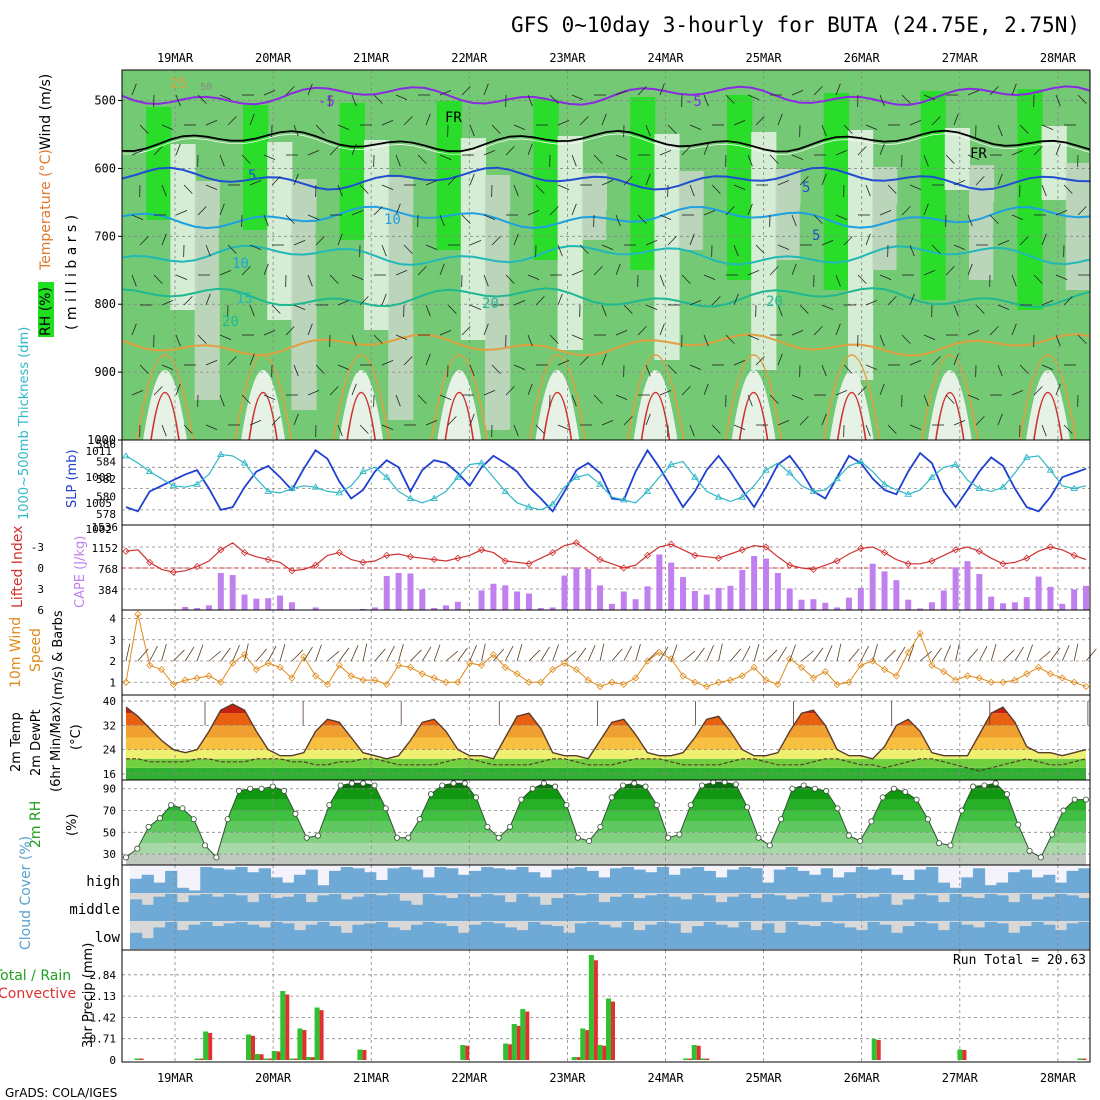  Describe the element at coordinates (106, 479) in the screenshot. I see `thickness-tick-label: 582` at that location.